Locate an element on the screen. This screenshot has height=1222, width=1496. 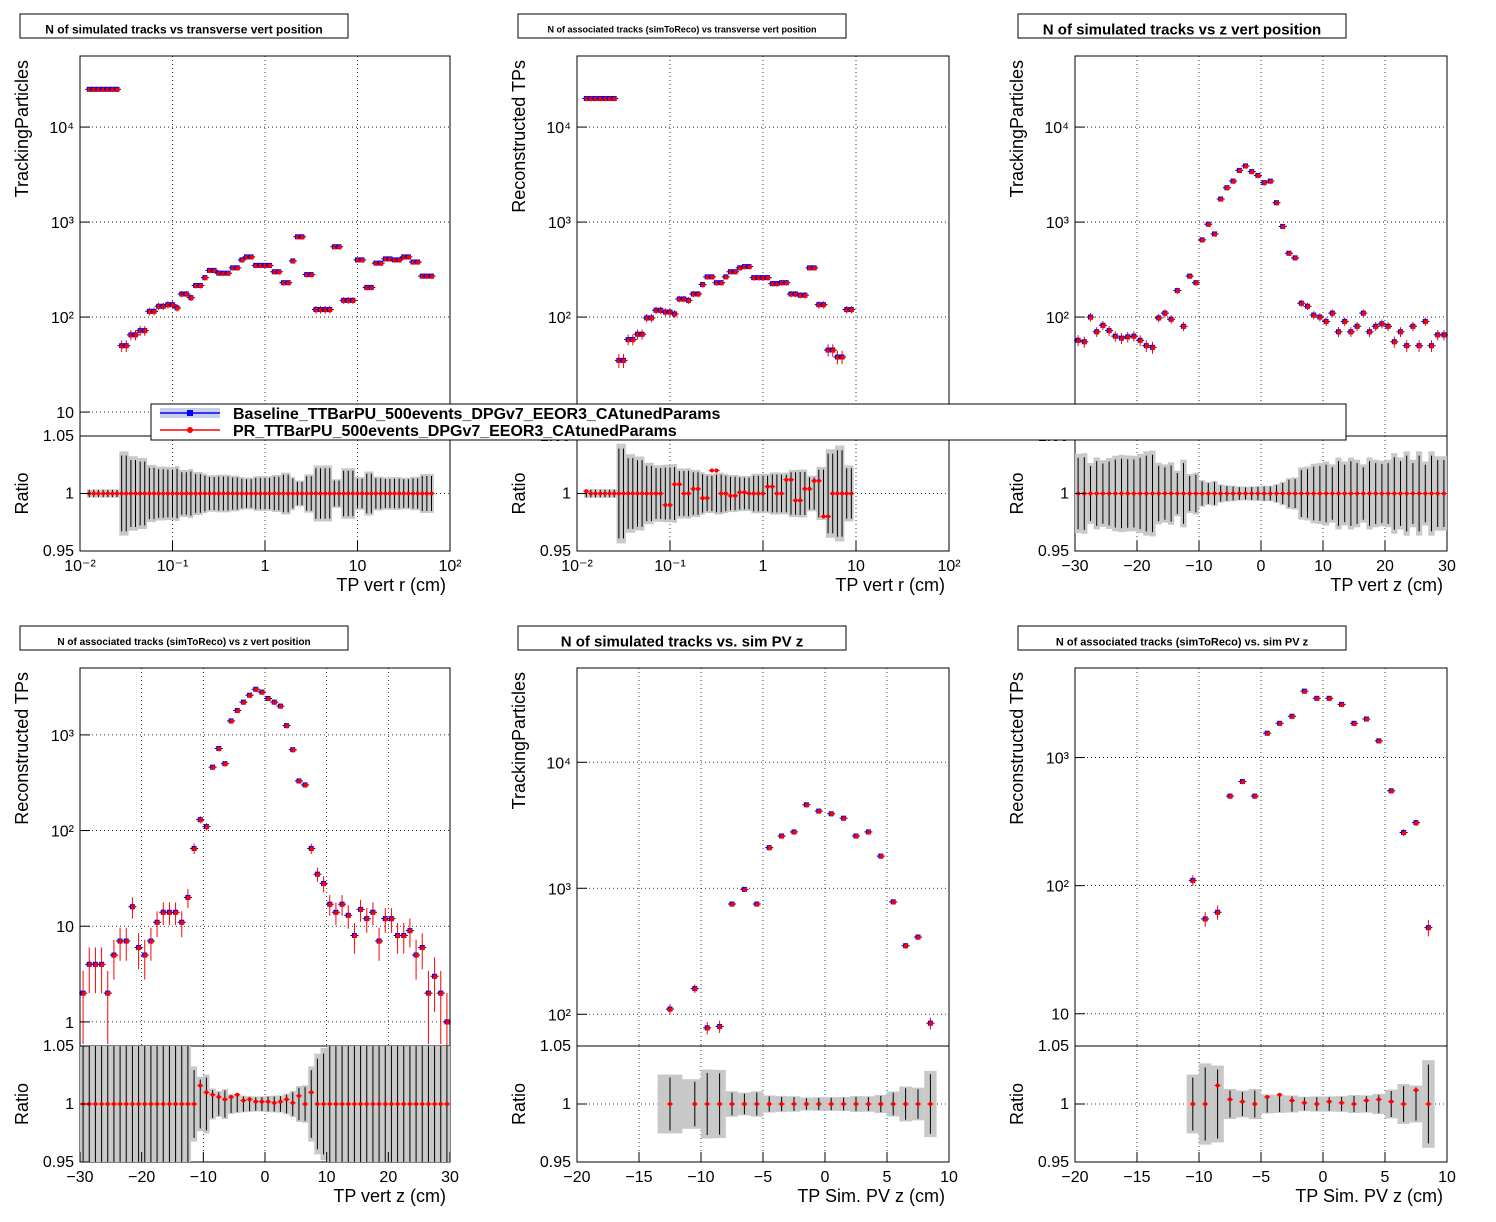
title-box is located at coordinates (184, 638).